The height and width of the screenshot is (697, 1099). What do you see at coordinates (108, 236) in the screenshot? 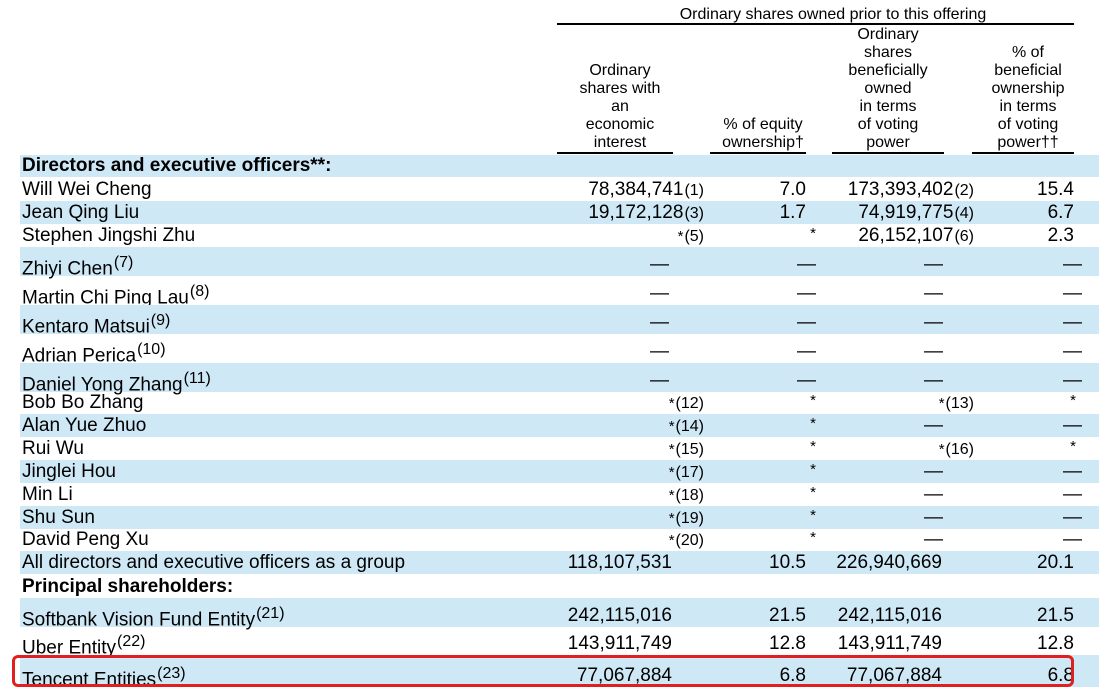
I see `row-name-cell: Stephen Jingshi Zhu` at bounding box center [108, 236].